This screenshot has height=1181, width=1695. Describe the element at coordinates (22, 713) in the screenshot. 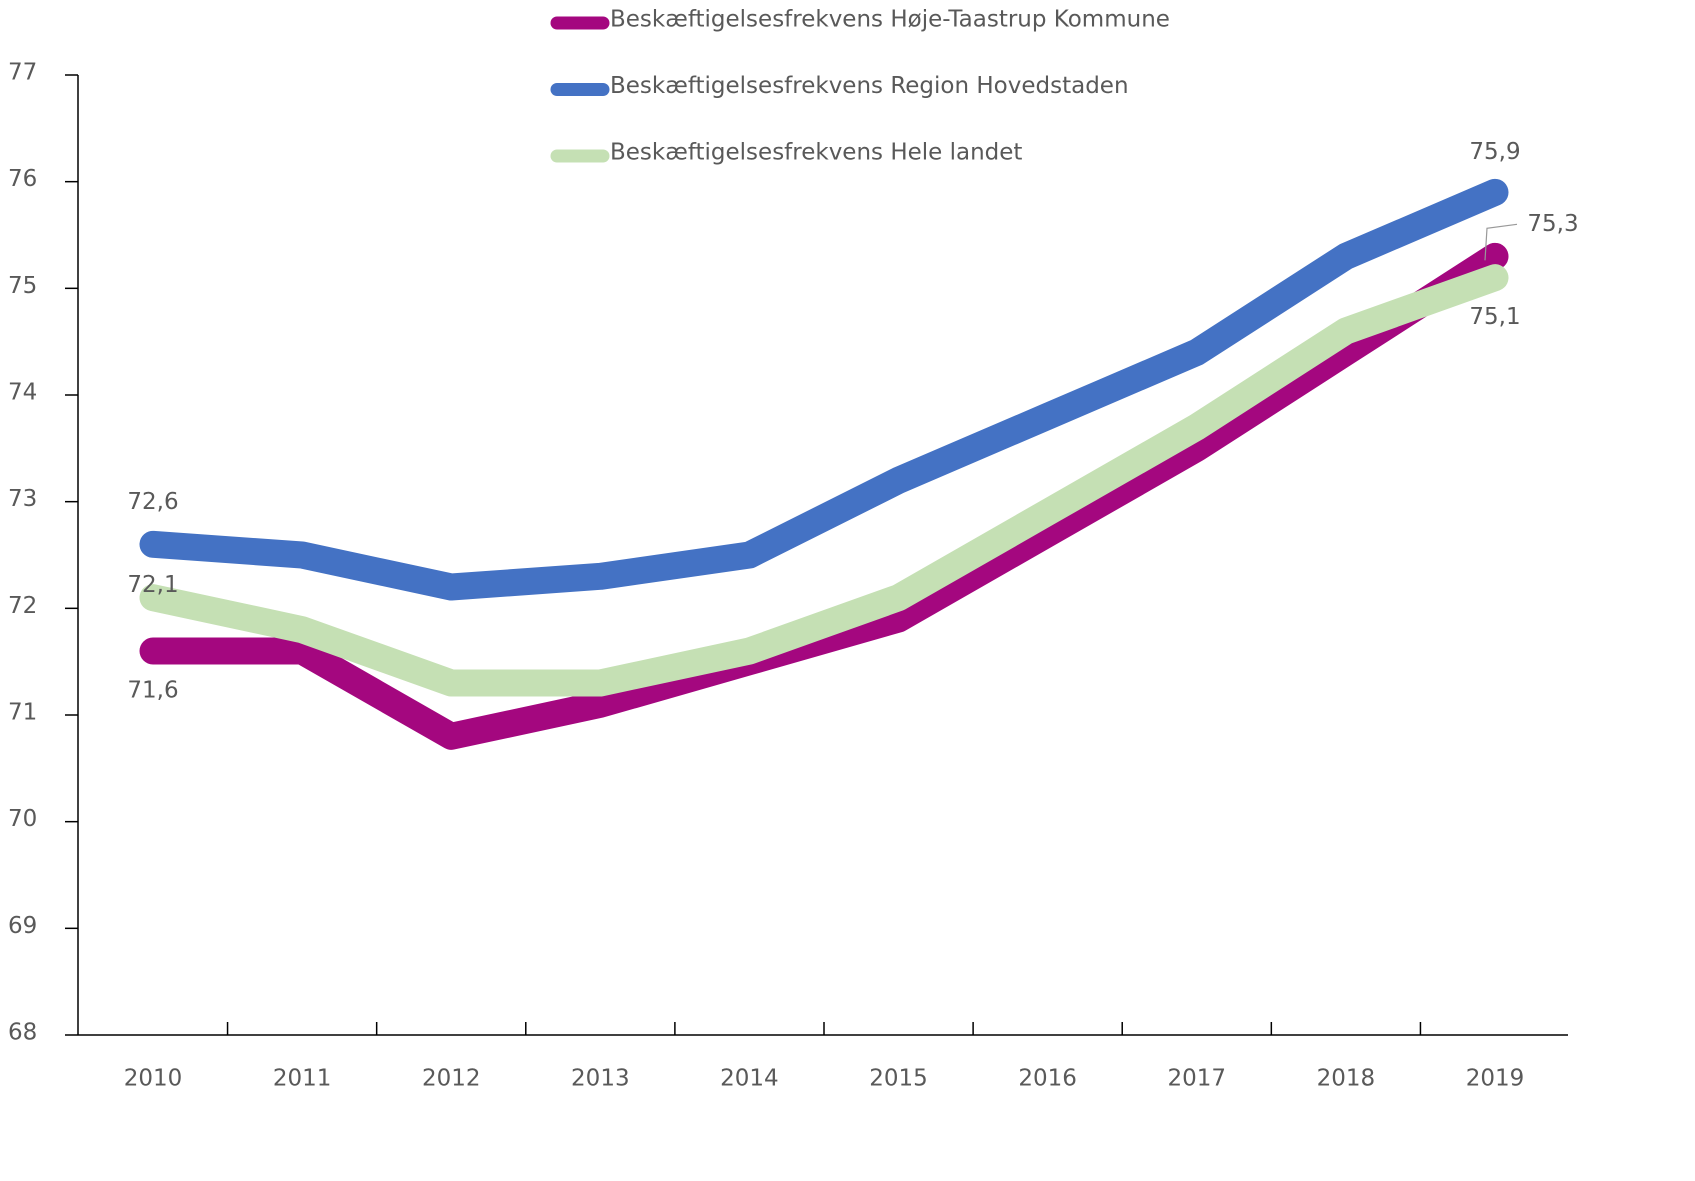

I see `y-tick-label: 71` at that location.